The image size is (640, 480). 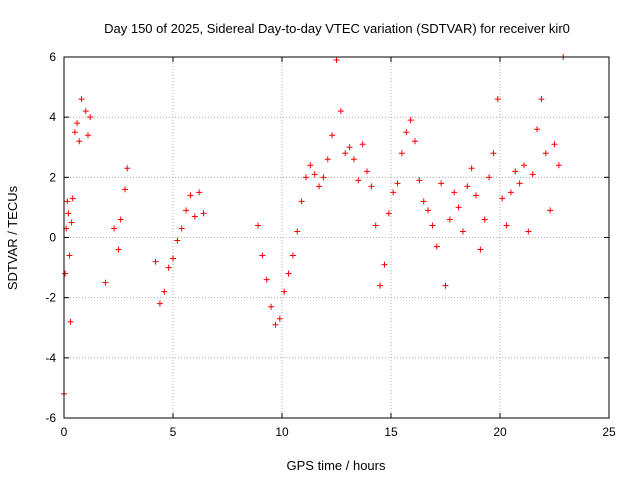 I want to click on y-axis-label: SDTVAR / TECUs, so click(x=12, y=237).